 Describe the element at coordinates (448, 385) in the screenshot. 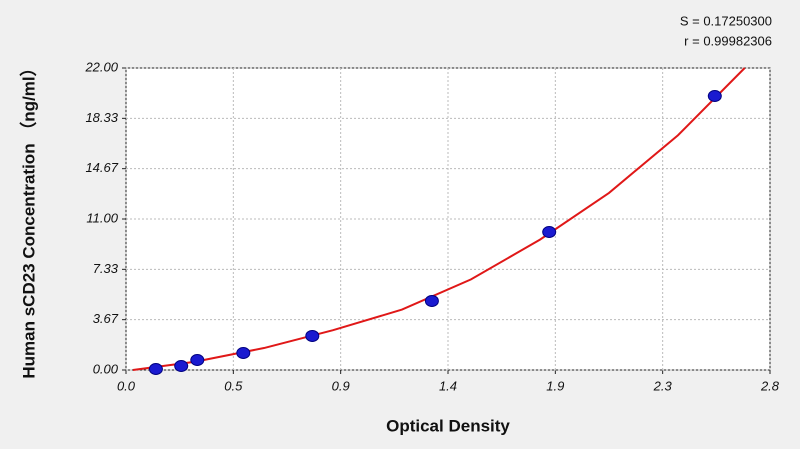

I see `x-tick-label: 1.4` at that location.